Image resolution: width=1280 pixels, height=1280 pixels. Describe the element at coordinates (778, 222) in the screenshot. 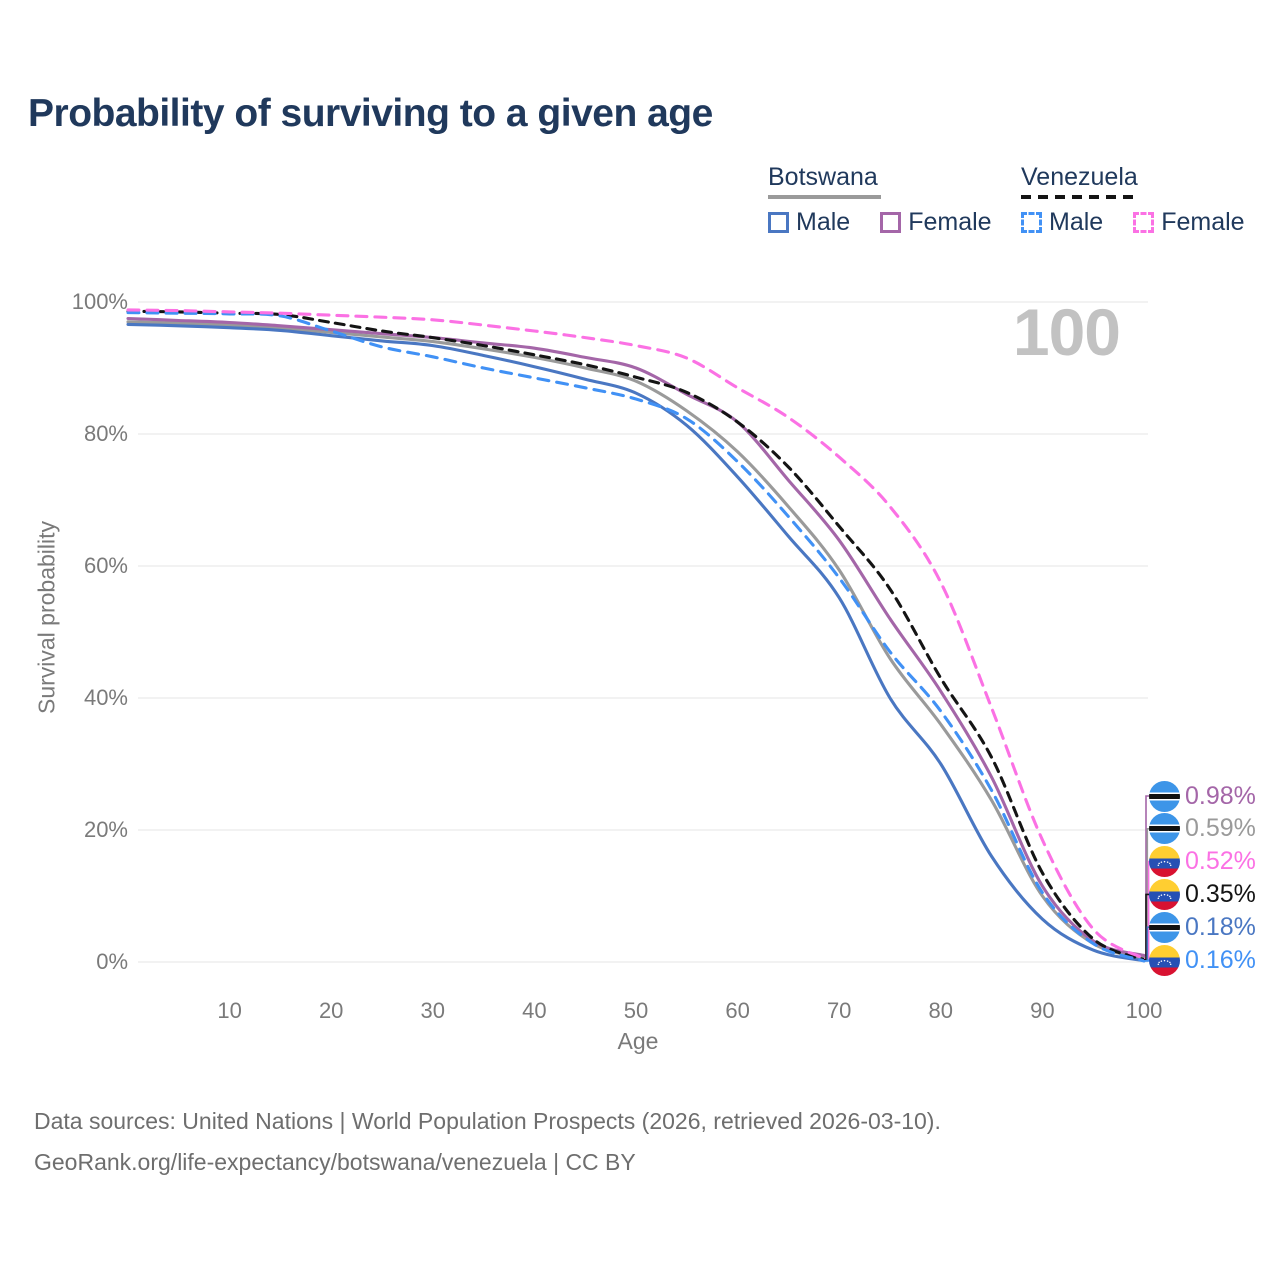

I see `legend-swatch-botswana-male` at that location.